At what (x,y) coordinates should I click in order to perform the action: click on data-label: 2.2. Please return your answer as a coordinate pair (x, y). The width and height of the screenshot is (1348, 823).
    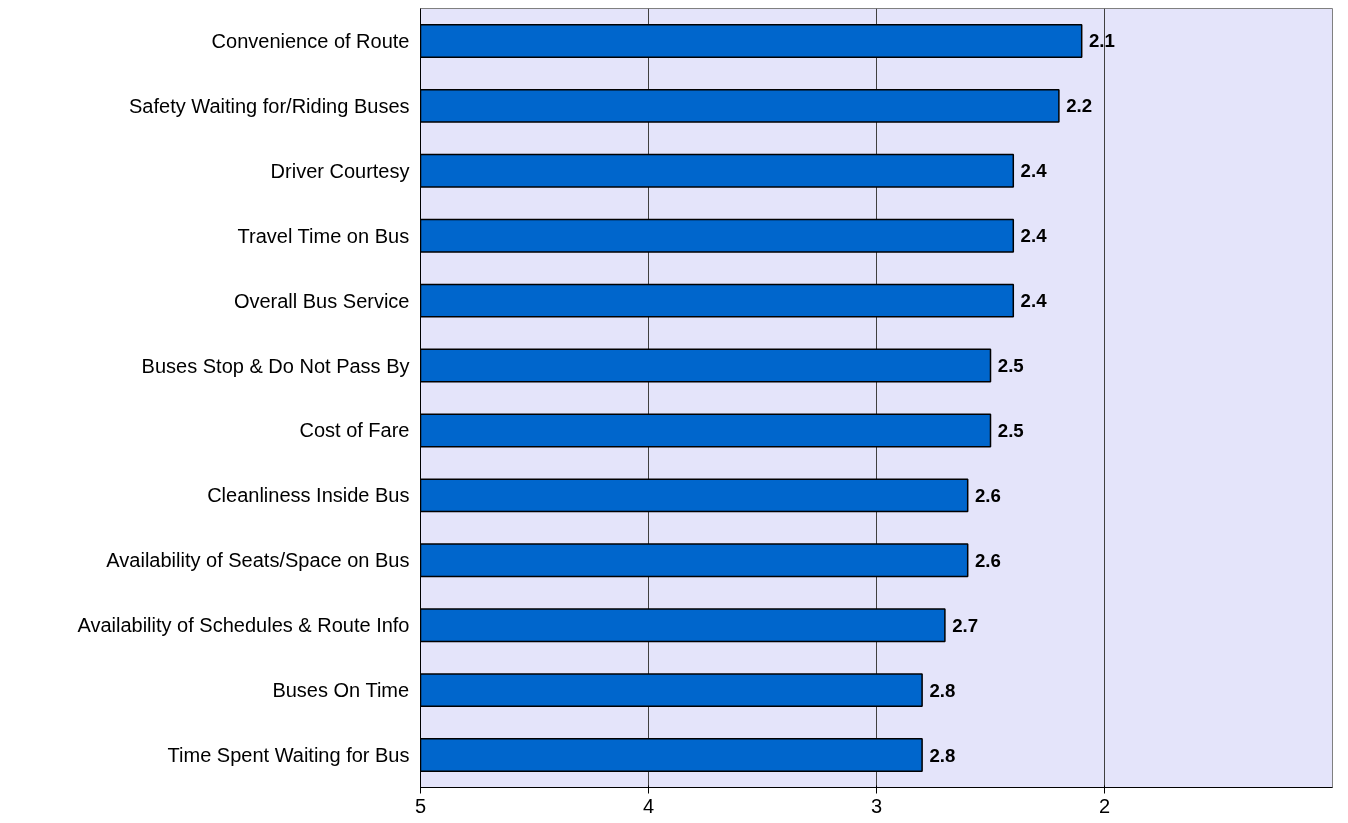
    Looking at the image, I should click on (1079, 106).